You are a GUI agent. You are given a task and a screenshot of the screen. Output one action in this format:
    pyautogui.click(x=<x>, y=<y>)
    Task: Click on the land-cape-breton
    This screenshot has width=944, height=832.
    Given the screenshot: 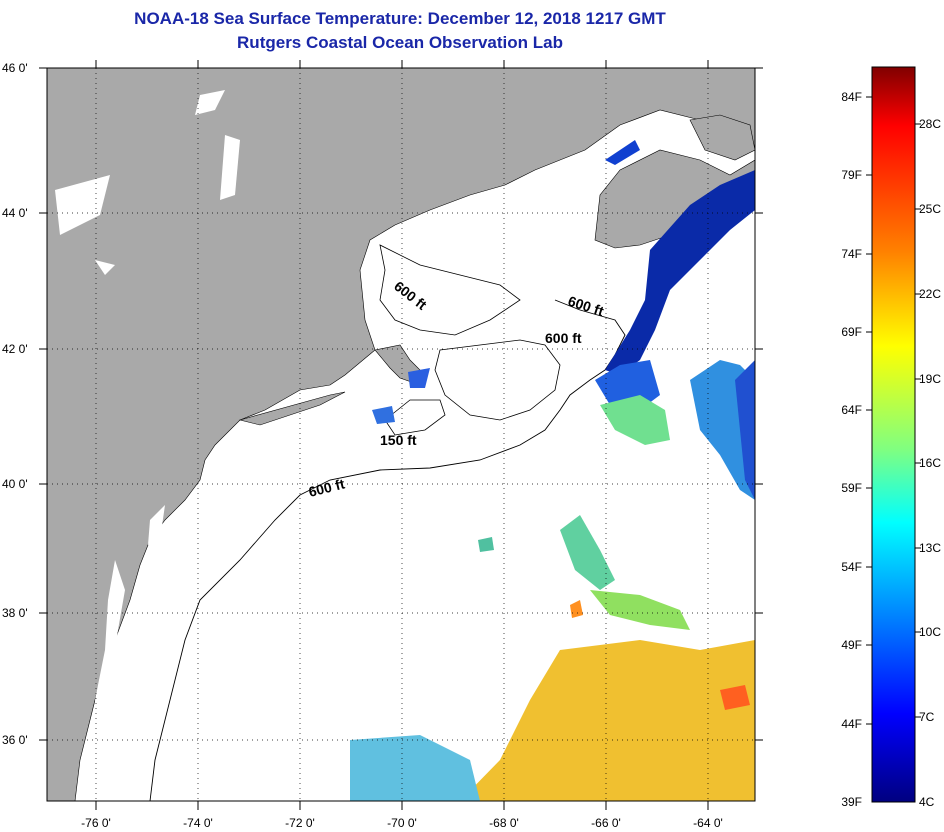 What is the action you would take?
    pyautogui.click(x=722, y=137)
    